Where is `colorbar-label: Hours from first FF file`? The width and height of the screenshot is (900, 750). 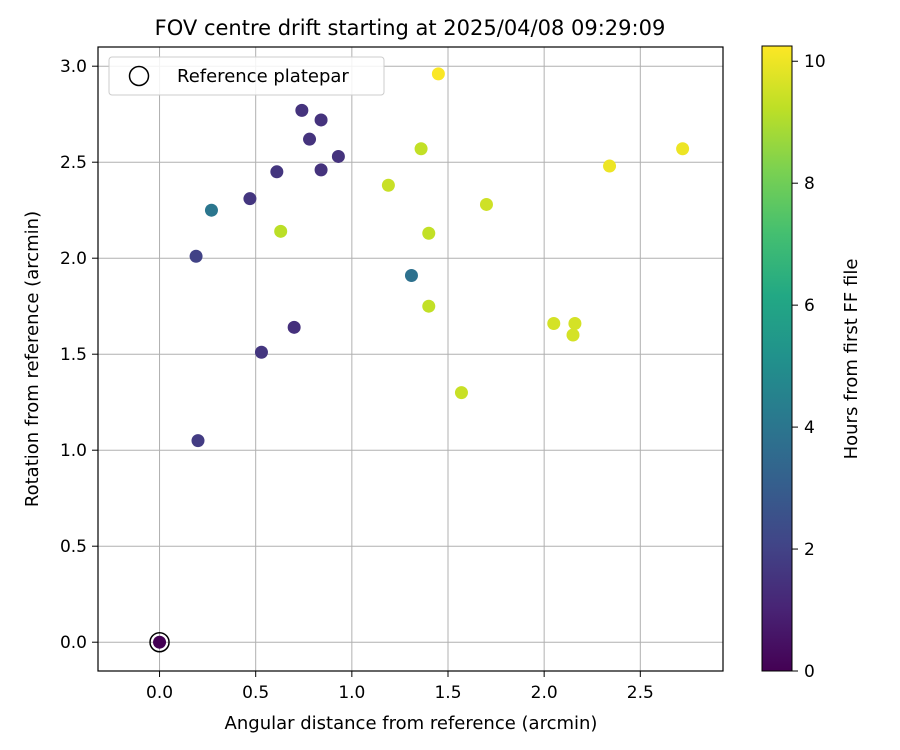
colorbar-label: Hours from first FF file is located at coordinates (851, 359).